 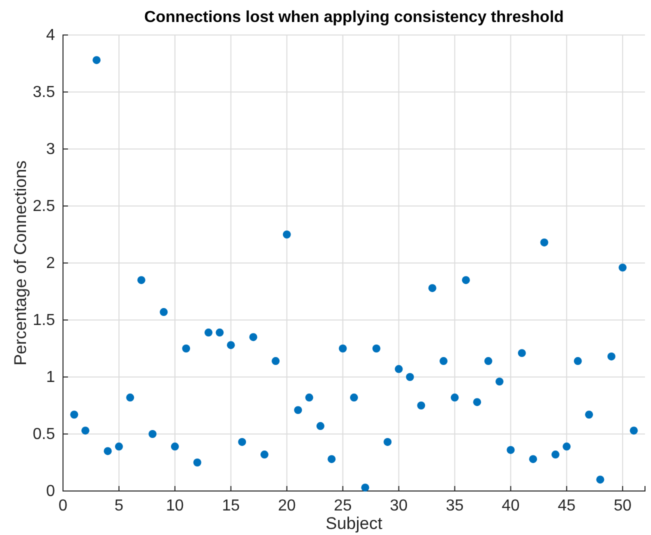 What do you see at coordinates (354, 523) in the screenshot?
I see `x-axis-title: Subject` at bounding box center [354, 523].